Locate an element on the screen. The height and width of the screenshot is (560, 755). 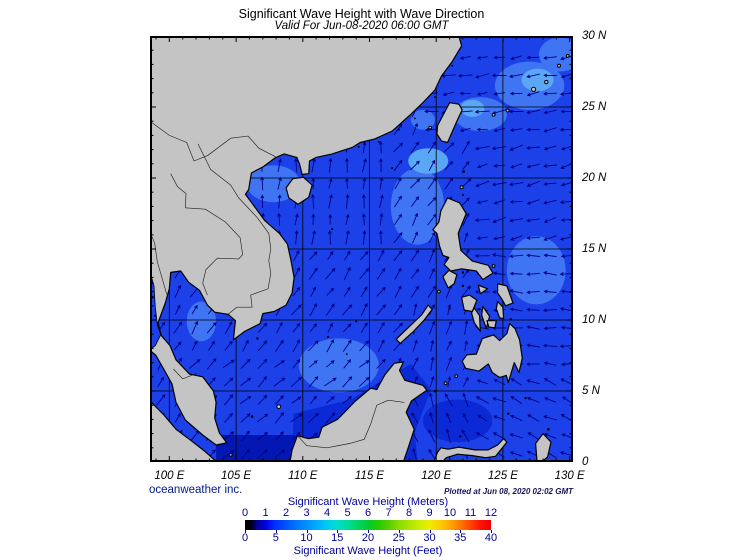
lat-axis-label: 5 N is located at coordinates (591, 391).